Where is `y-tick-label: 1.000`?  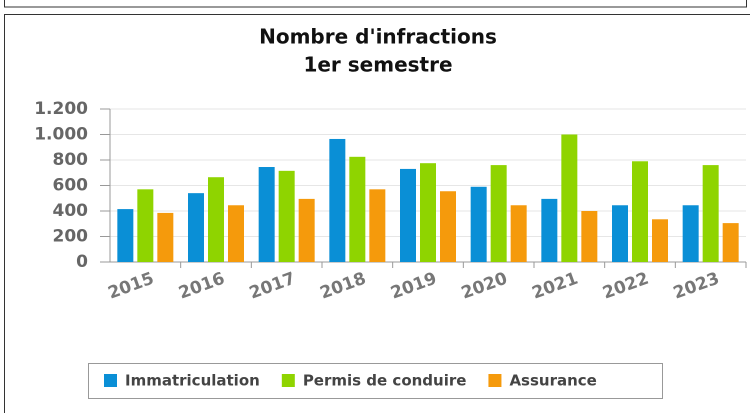
y-tick-label: 1.000 is located at coordinates (61, 135).